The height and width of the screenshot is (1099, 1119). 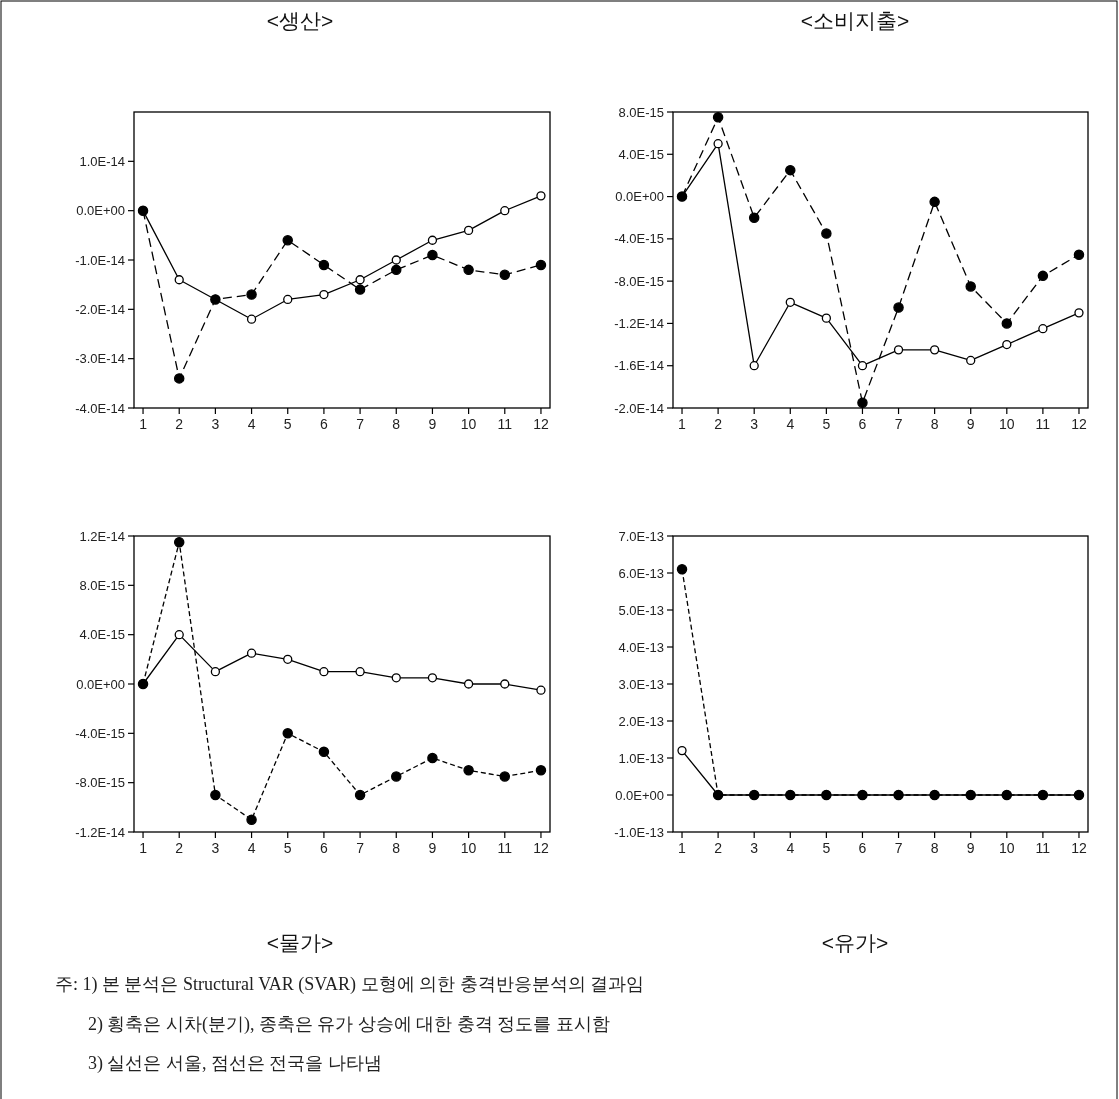 I want to click on y-tick-label: -1.0E-13, so click(x=639, y=832).